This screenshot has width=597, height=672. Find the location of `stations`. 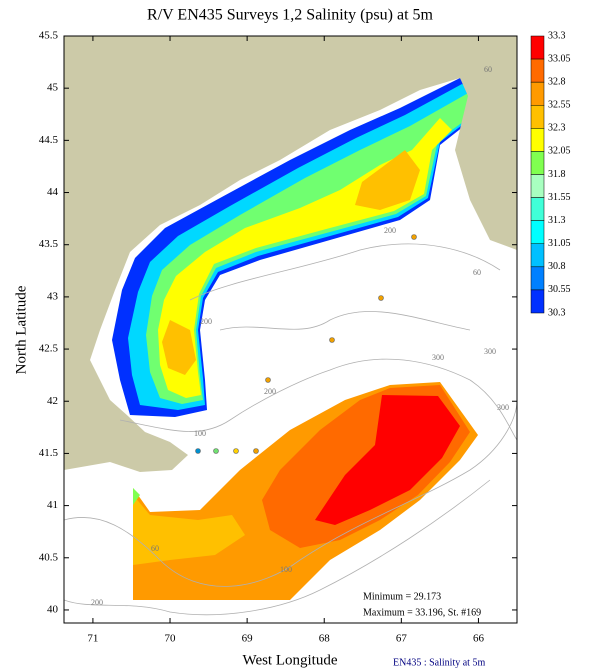

stations is located at coordinates (306, 344).